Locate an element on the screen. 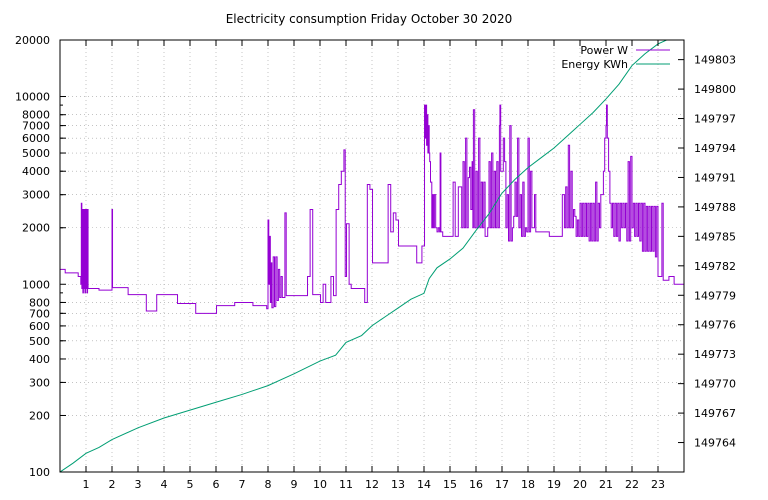 The image size is (768, 500). y2-tick-label: 149770 is located at coordinates (715, 384).